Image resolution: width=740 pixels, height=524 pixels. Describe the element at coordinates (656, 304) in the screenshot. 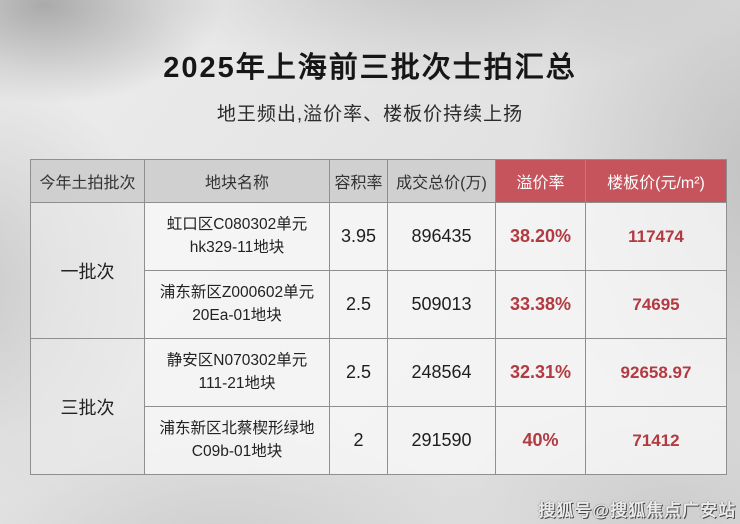

I see `floor-price: 74695` at that location.